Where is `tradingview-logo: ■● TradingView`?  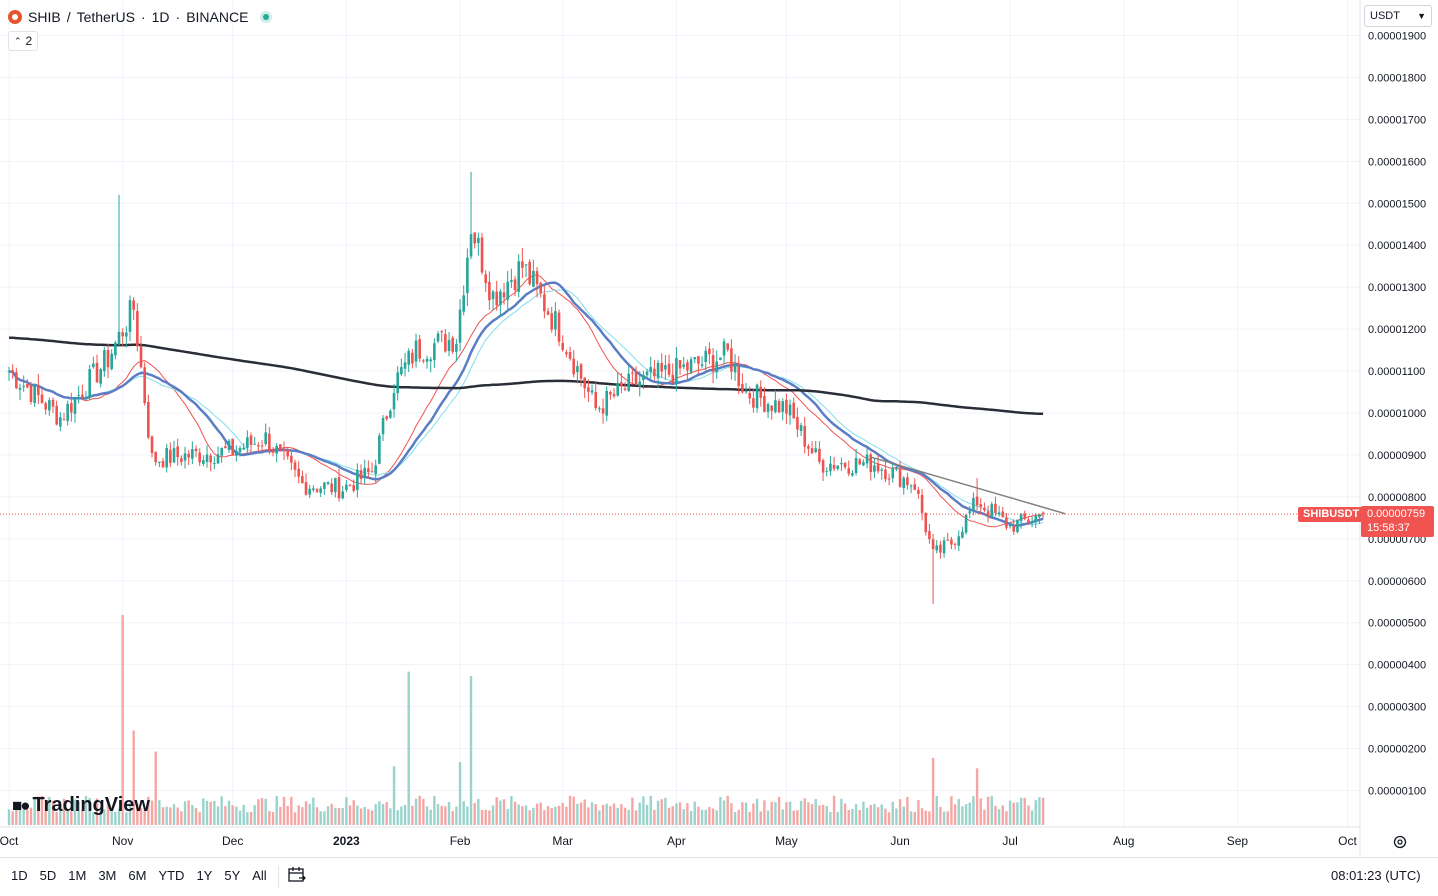
tradingview-logo: ■● TradingView is located at coordinates (81, 805).